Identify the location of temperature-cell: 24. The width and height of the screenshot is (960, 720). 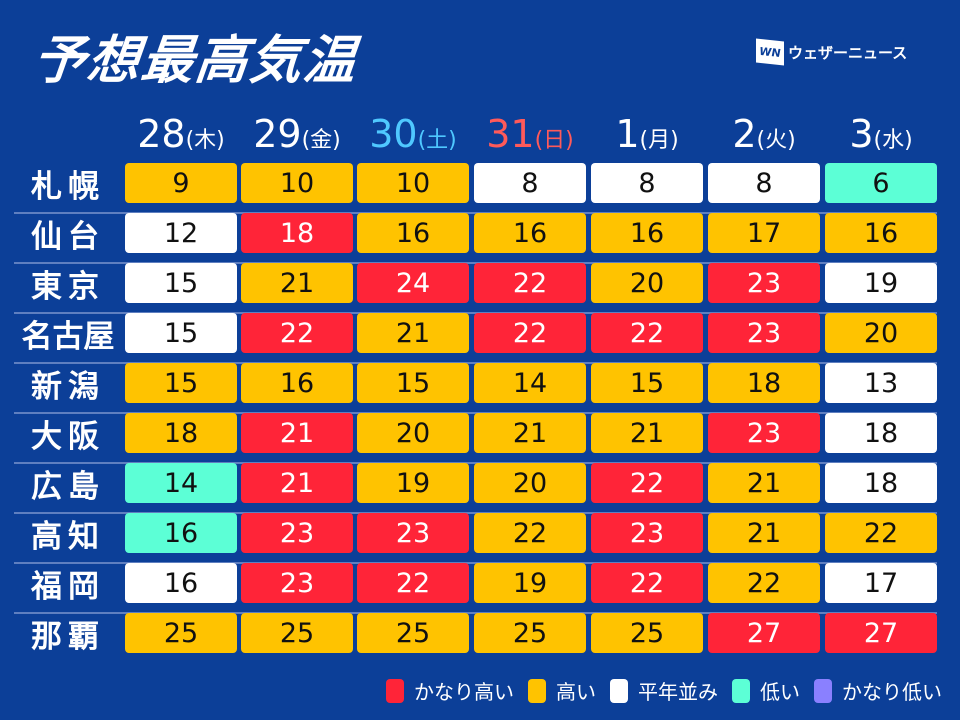
(413, 283).